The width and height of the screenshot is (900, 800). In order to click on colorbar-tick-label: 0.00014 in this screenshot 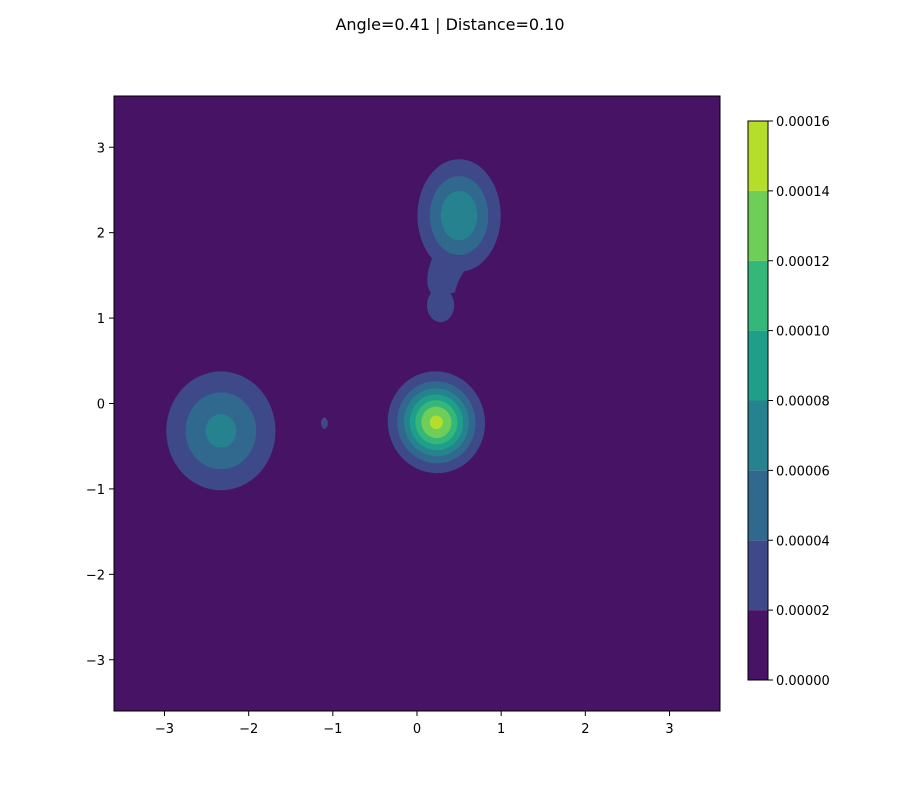, I will do `click(803, 192)`.